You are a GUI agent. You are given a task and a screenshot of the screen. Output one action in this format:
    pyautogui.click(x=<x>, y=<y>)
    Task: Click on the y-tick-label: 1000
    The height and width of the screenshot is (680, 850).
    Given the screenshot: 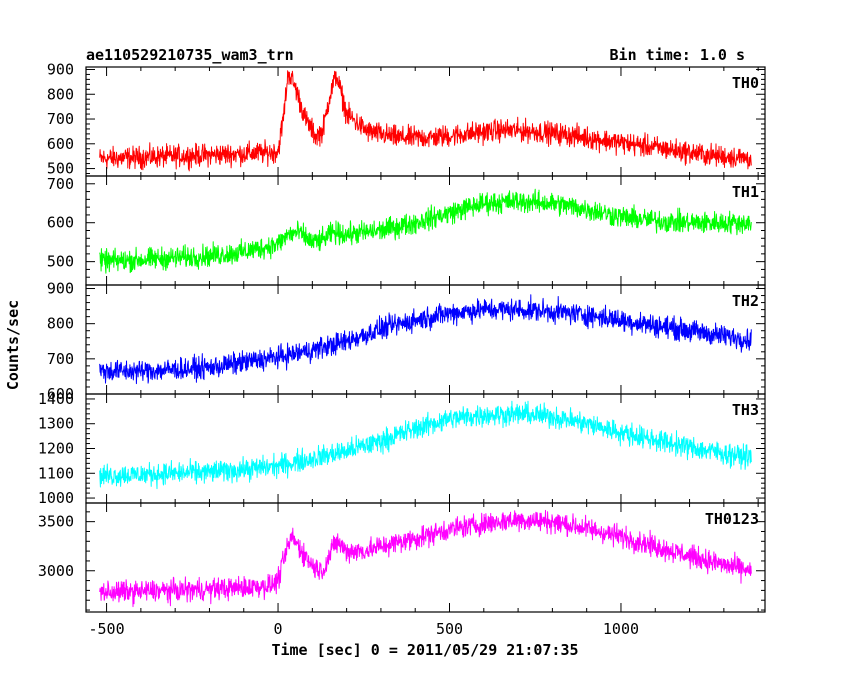 What is the action you would take?
    pyautogui.click(x=56, y=498)
    